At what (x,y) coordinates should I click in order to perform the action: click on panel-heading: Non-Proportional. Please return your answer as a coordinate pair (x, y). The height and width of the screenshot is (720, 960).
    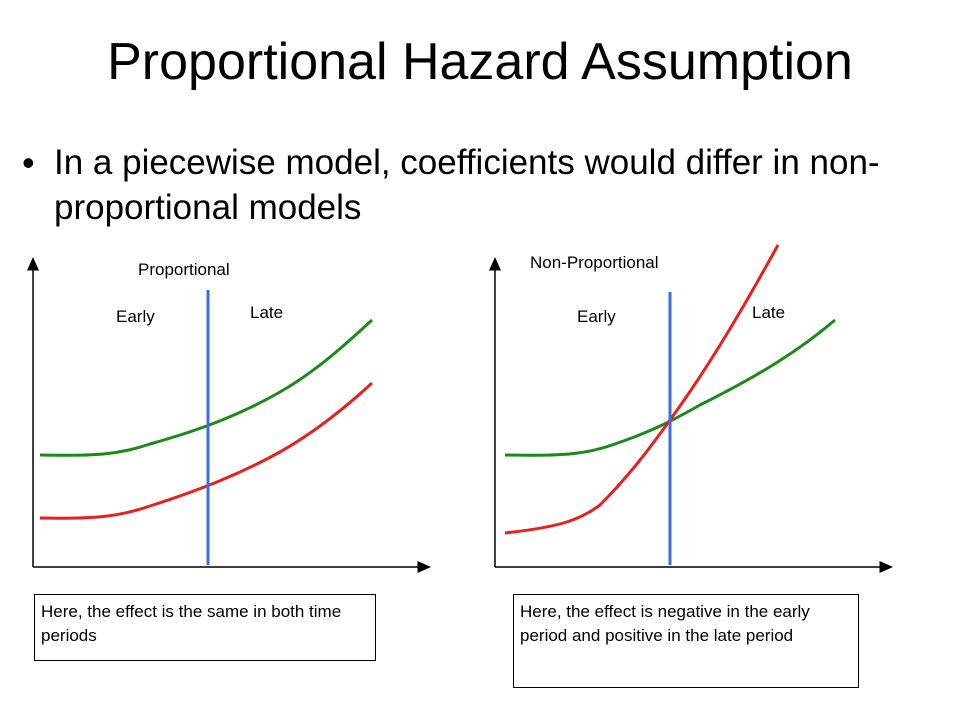
    Looking at the image, I should click on (594, 262).